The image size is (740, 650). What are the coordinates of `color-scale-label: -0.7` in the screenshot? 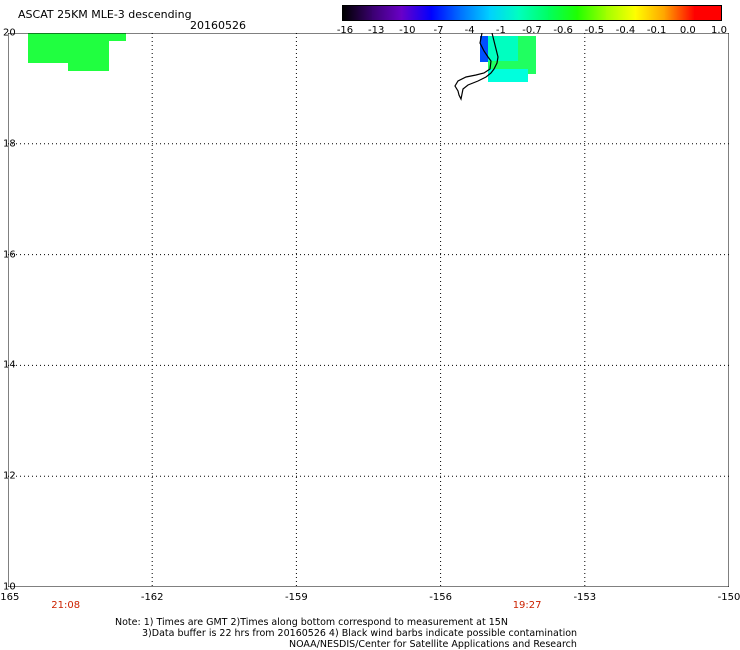 It's located at (532, 30).